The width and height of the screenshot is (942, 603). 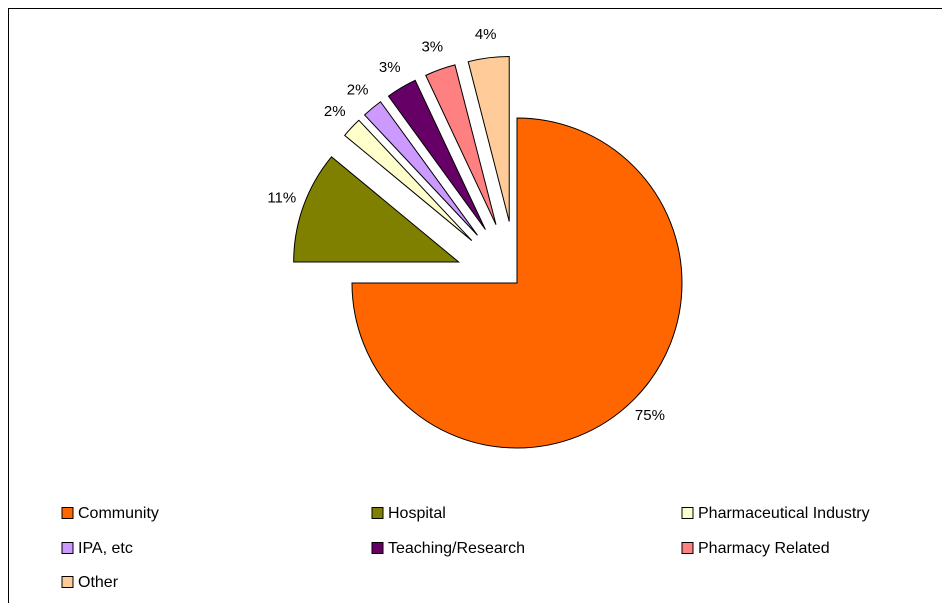 I want to click on data-label: 4%, so click(x=486, y=34).